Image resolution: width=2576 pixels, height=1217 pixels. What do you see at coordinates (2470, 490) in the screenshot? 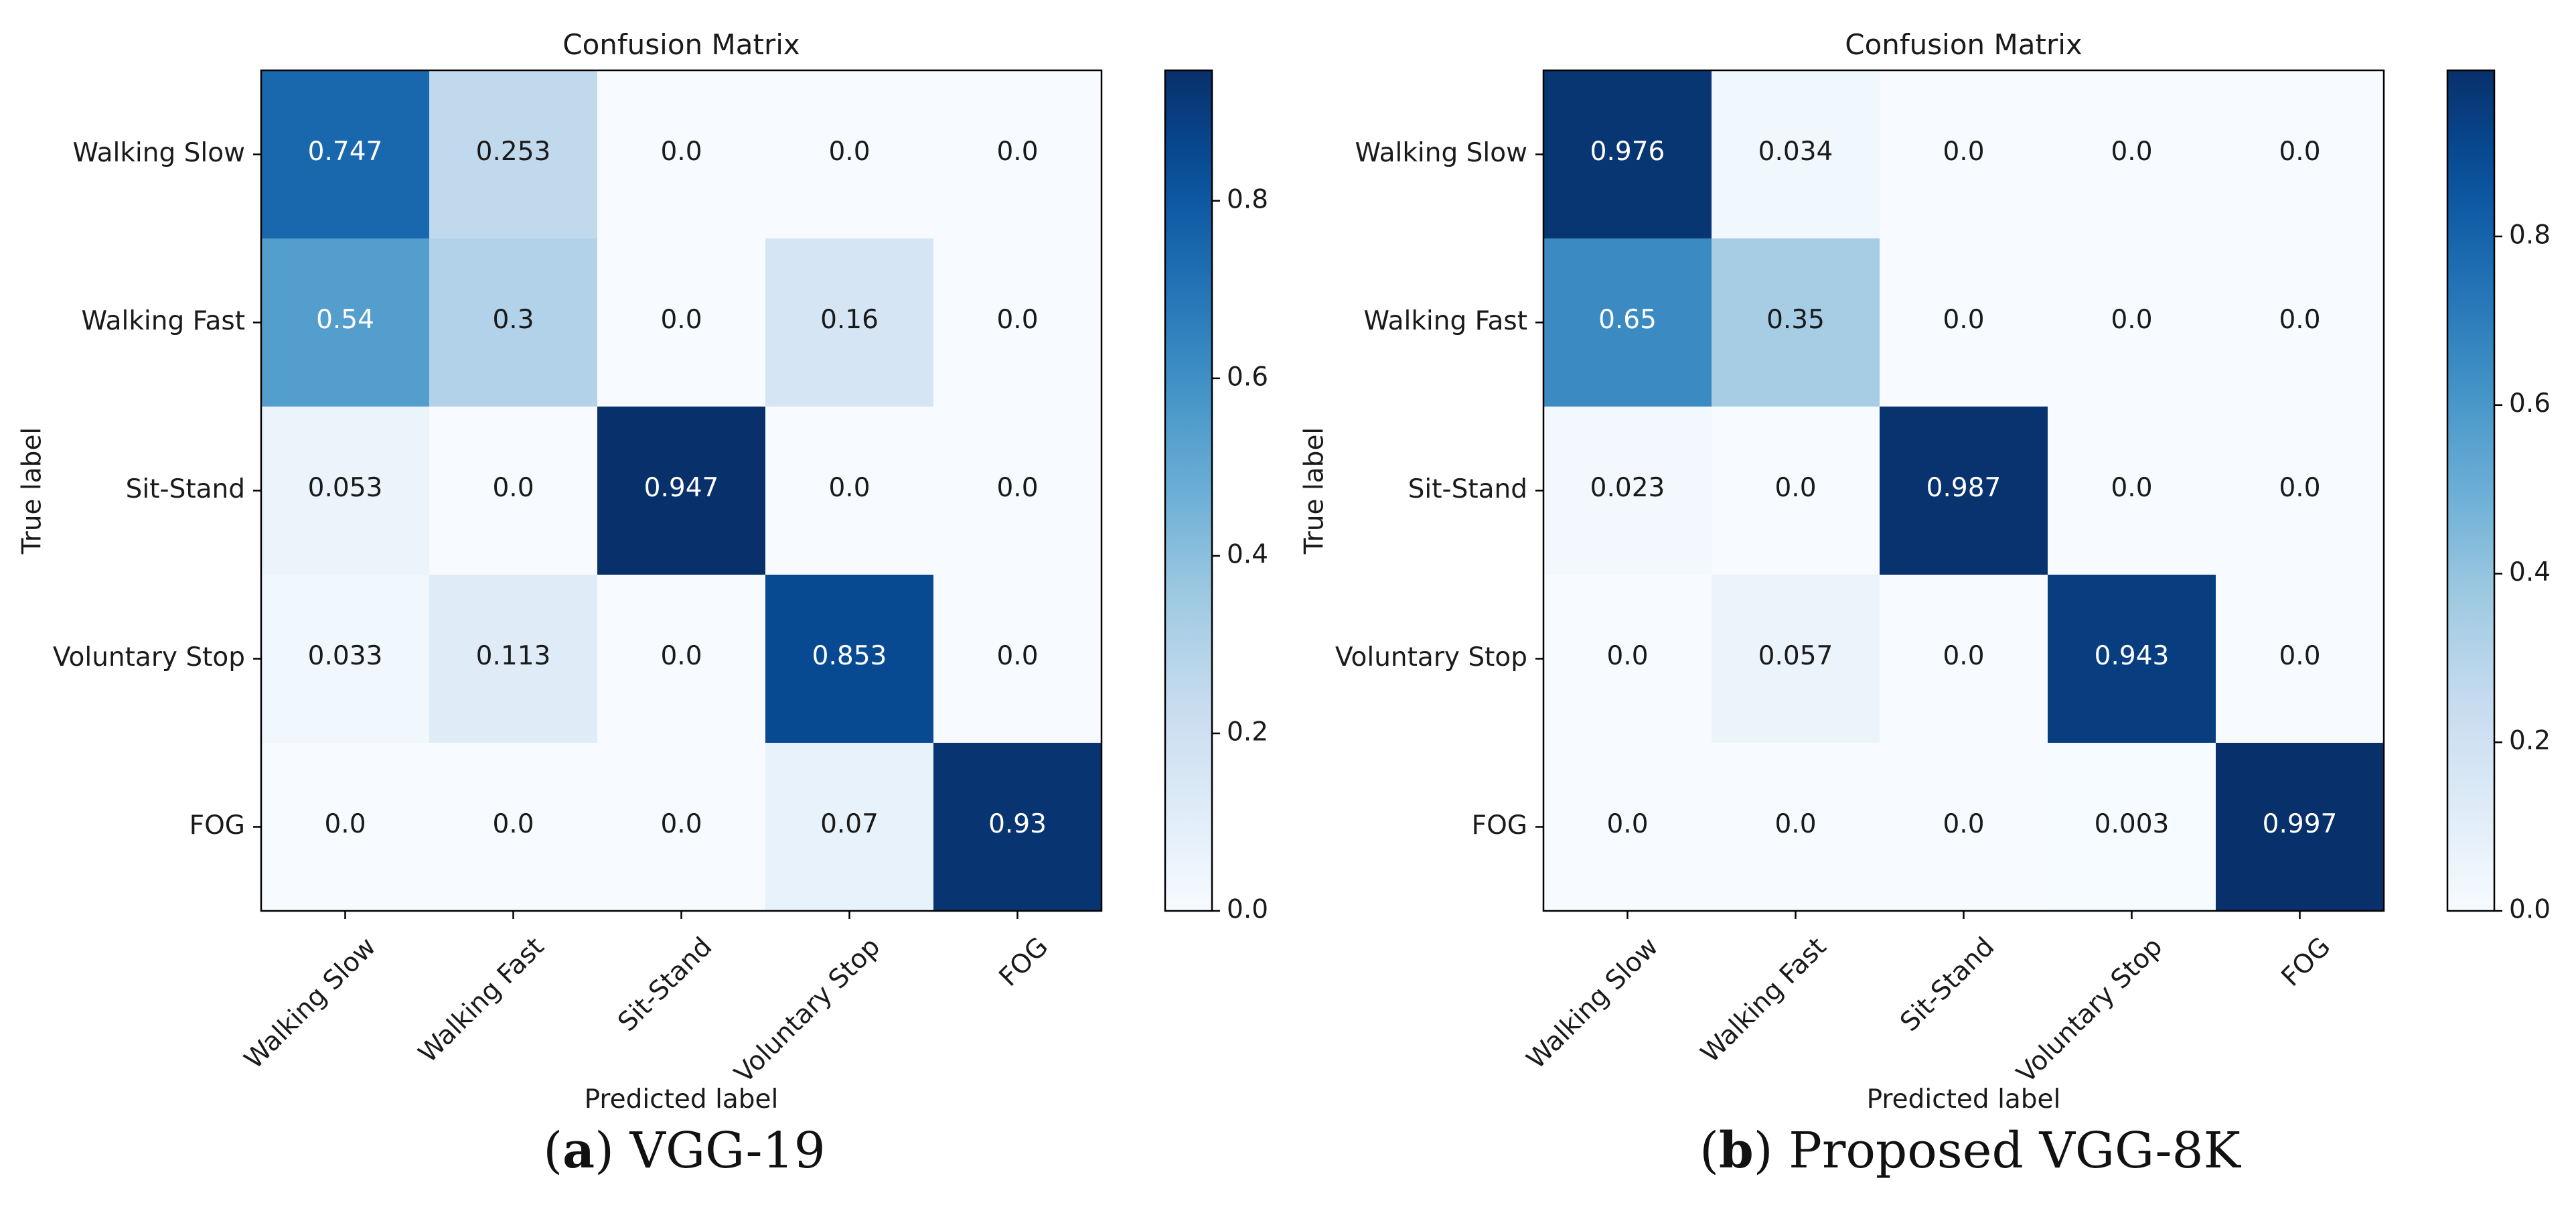
I see `colorbar` at bounding box center [2470, 490].